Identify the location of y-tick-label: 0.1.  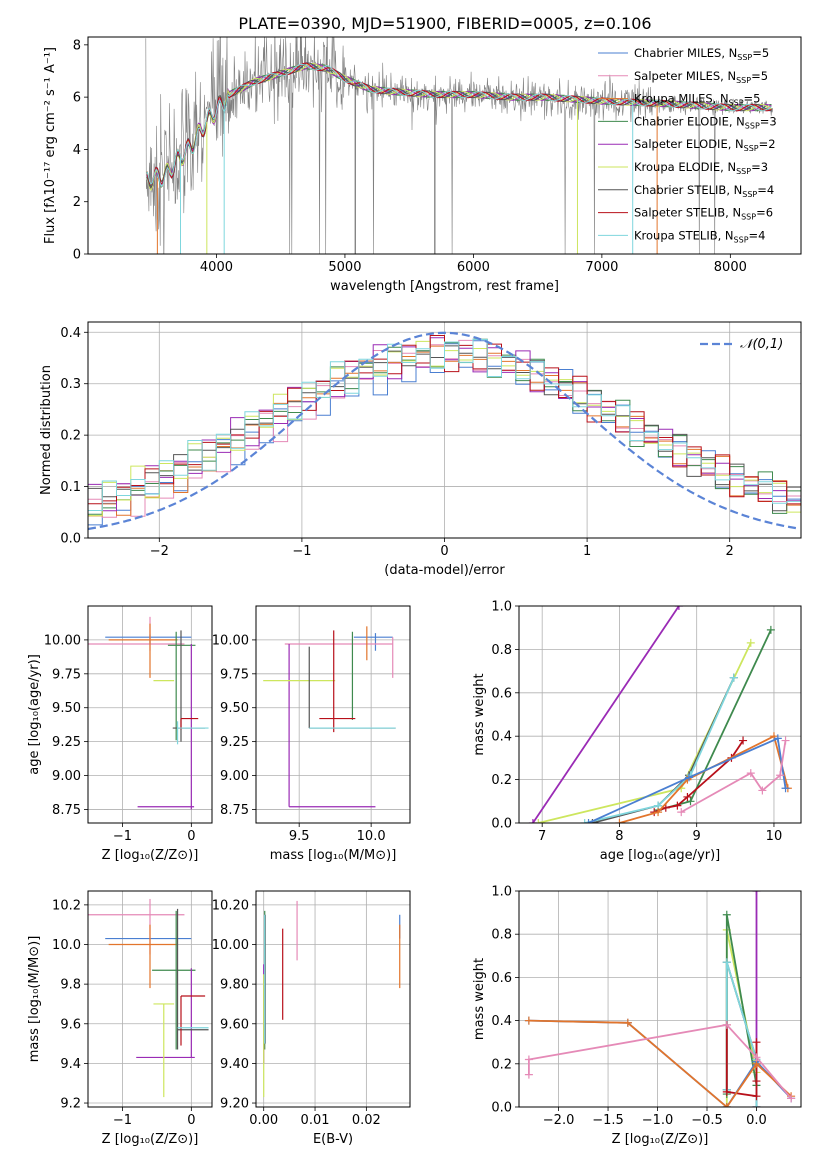
(70, 487).